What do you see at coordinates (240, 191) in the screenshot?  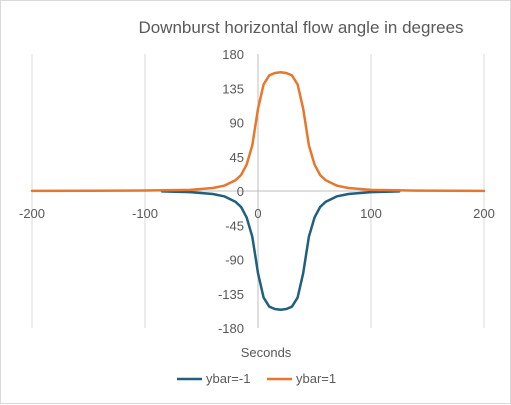 I see `y-tick-label: 0` at bounding box center [240, 191].